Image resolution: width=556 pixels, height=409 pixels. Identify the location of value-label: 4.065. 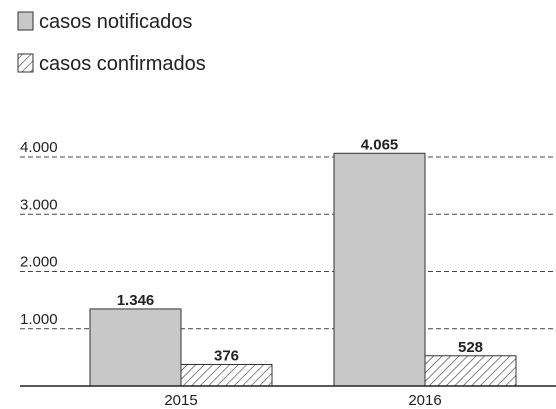
(380, 144).